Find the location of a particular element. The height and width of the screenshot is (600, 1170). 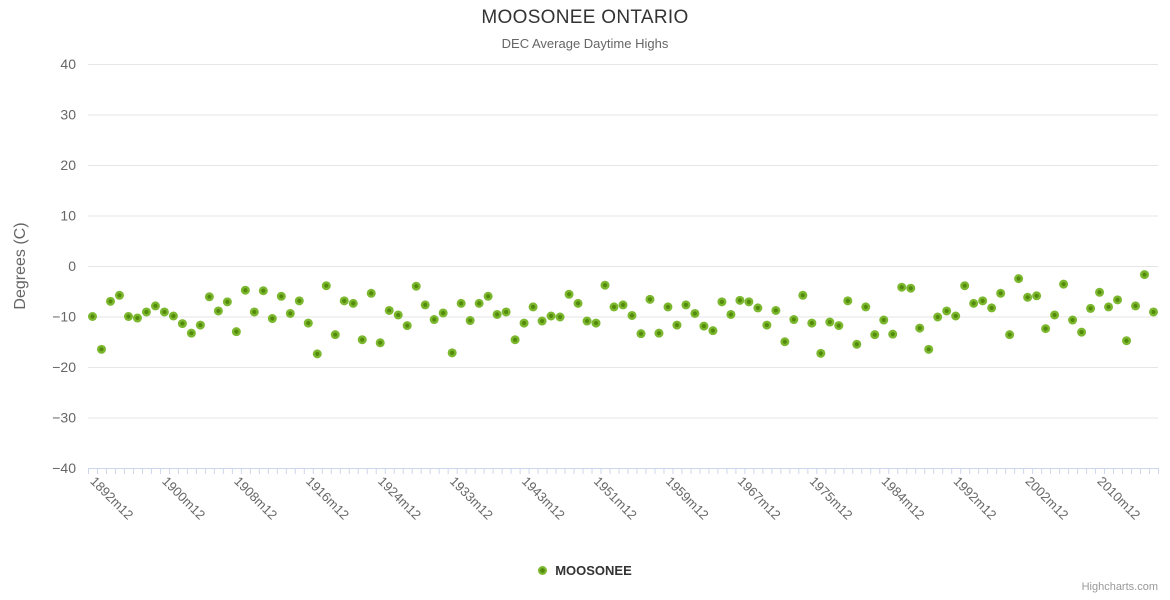

legend-item-moosonee: MOOSONEE is located at coordinates (585, 570).